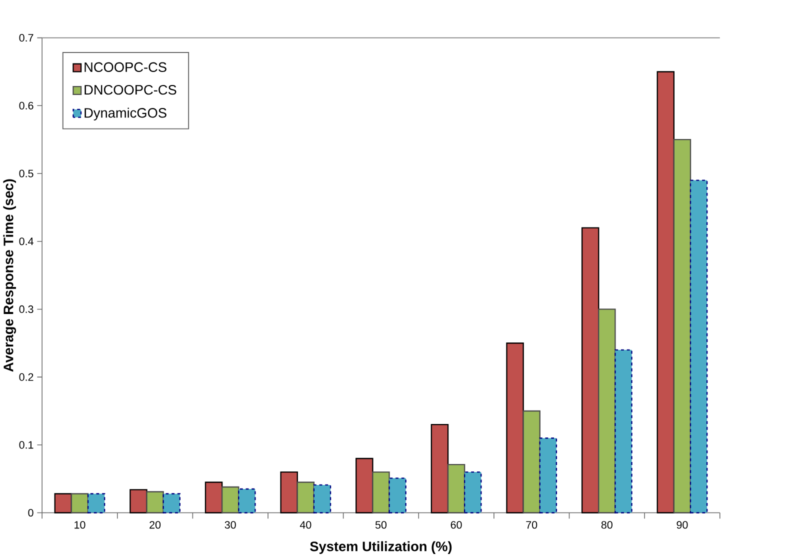 The image size is (787, 557). I want to click on y-axis-title: Average Response Time (sec), so click(9, 275).